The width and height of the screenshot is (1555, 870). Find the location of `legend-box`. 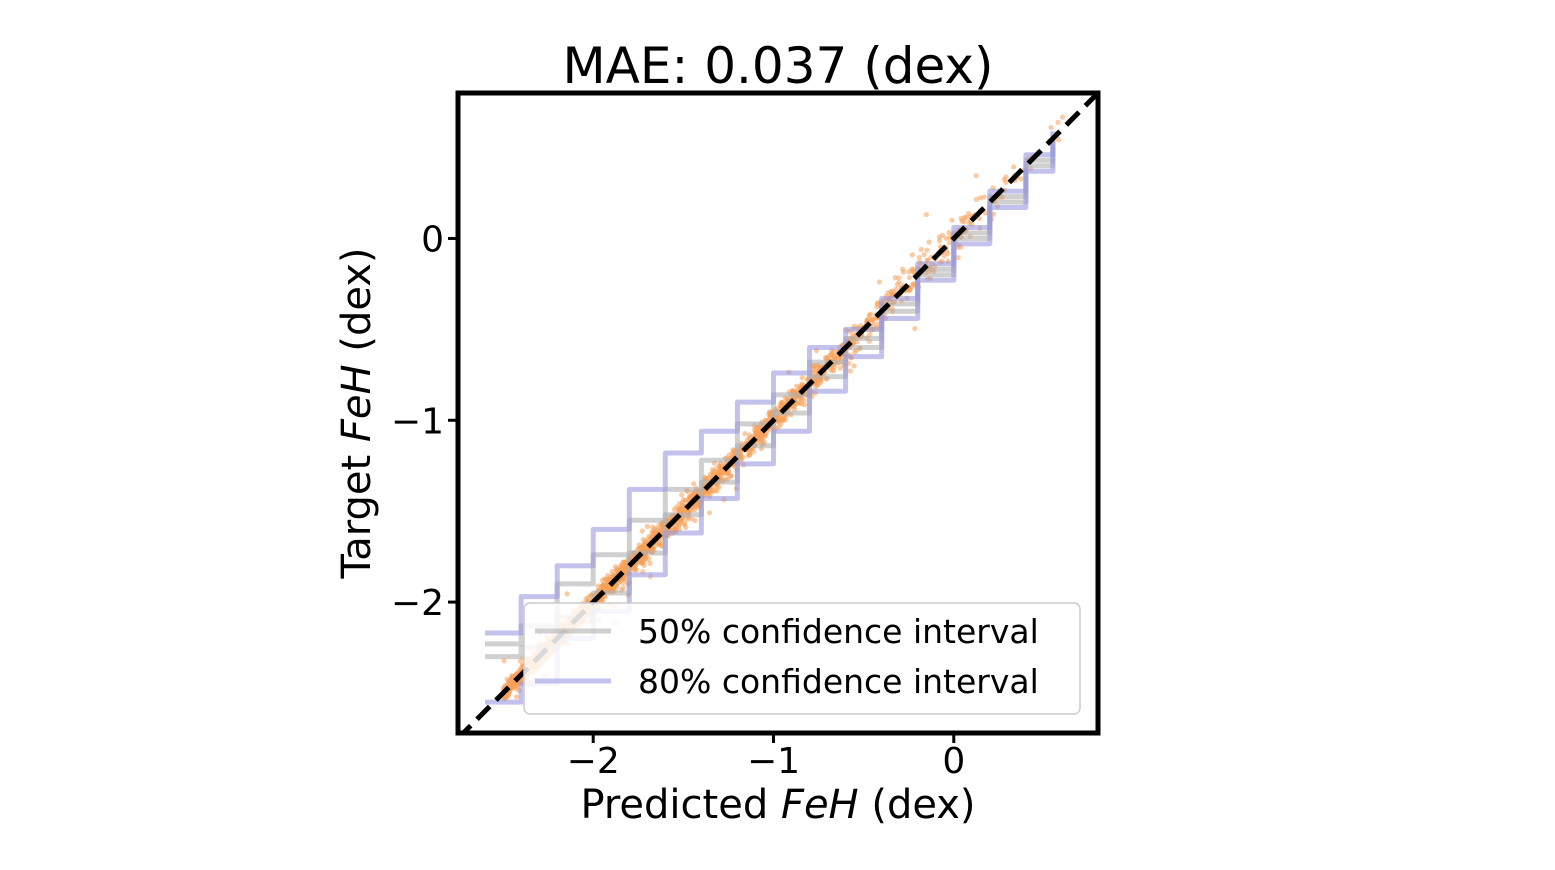

legend-box is located at coordinates (802, 658).